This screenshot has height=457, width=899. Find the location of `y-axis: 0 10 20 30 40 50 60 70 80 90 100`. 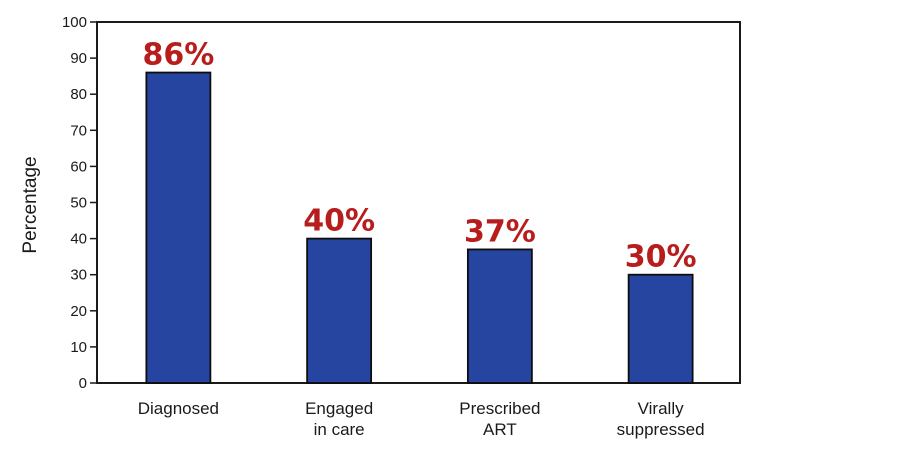

y-axis: 0 10 20 30 40 50 60 70 80 90 100 is located at coordinates (79, 203).